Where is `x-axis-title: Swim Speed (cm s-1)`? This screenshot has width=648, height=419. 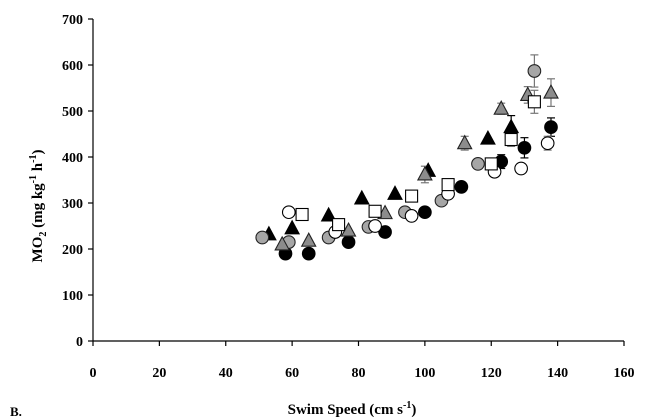 x-axis-title: Swim Speed (cm s-1) is located at coordinates (352, 409).